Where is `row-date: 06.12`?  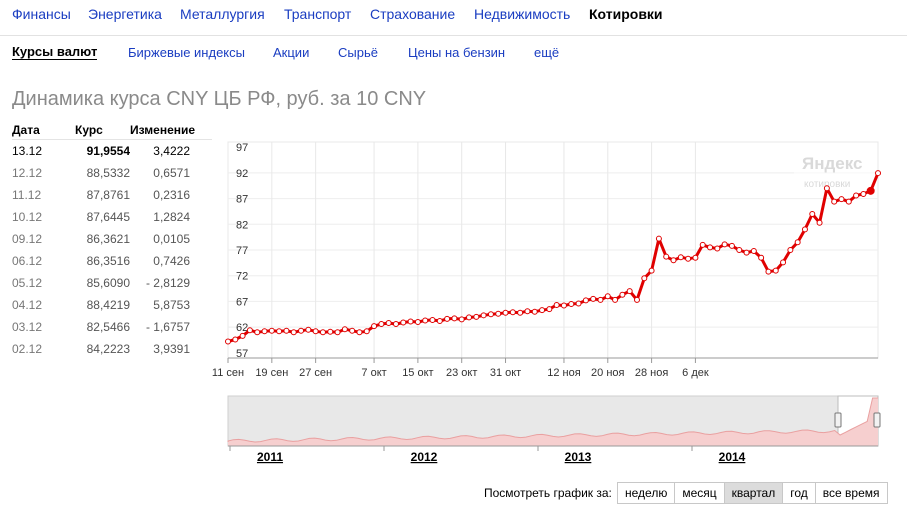
row-date: 06.12 is located at coordinates (27, 261).